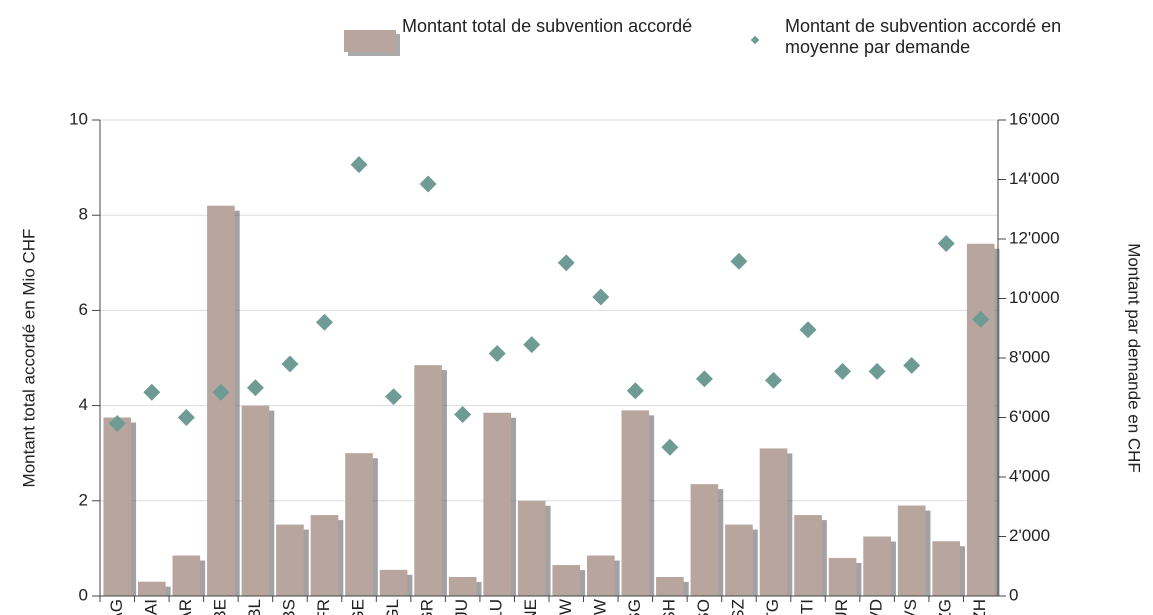 The image size is (1153, 615). Describe the element at coordinates (461, 607) in the screenshot. I see `x-tick-label: JU` at that location.